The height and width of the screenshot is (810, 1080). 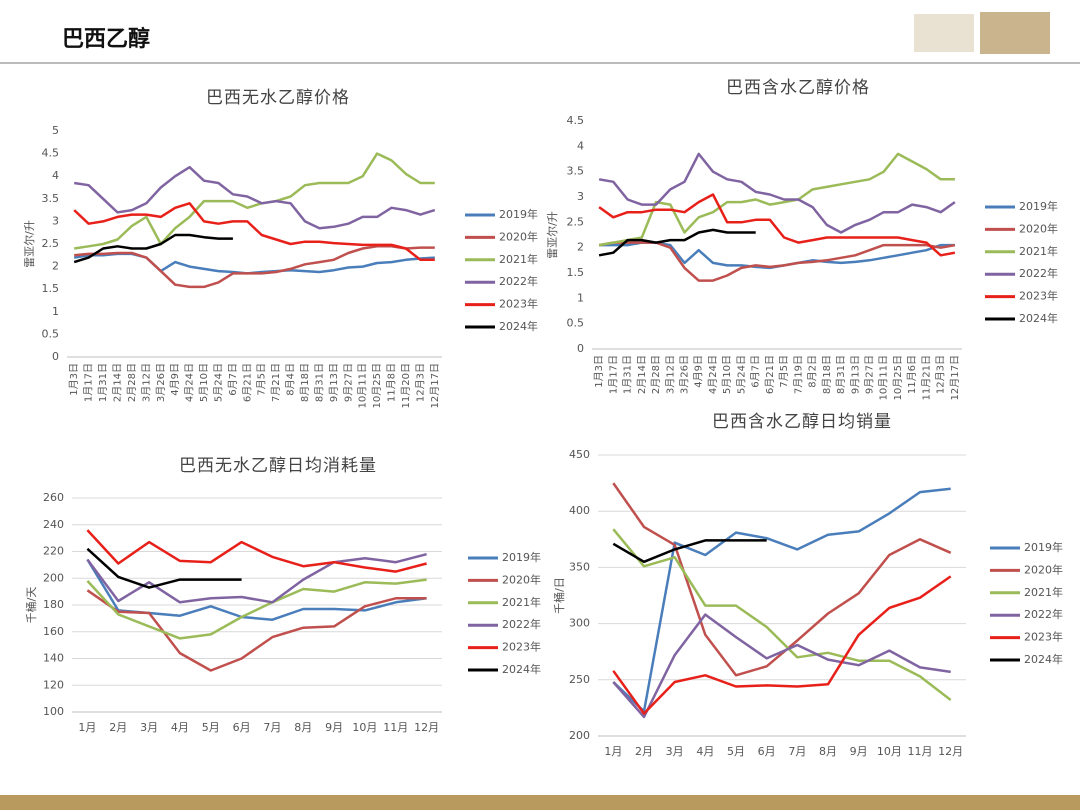 What do you see at coordinates (859, 751) in the screenshot?
I see `x-tick-label: 9月` at bounding box center [859, 751].